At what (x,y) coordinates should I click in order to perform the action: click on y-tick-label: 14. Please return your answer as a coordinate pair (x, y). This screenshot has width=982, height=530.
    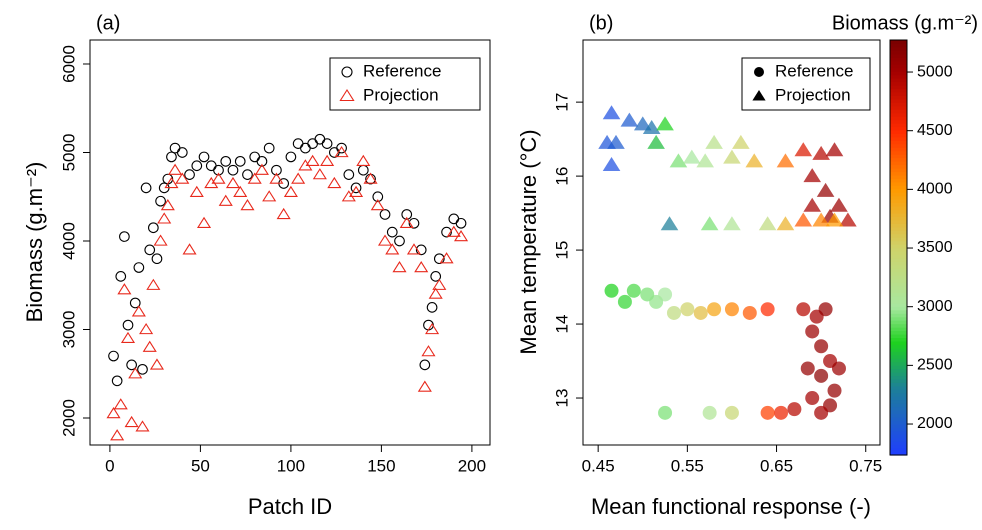
    Looking at the image, I should click on (561, 324).